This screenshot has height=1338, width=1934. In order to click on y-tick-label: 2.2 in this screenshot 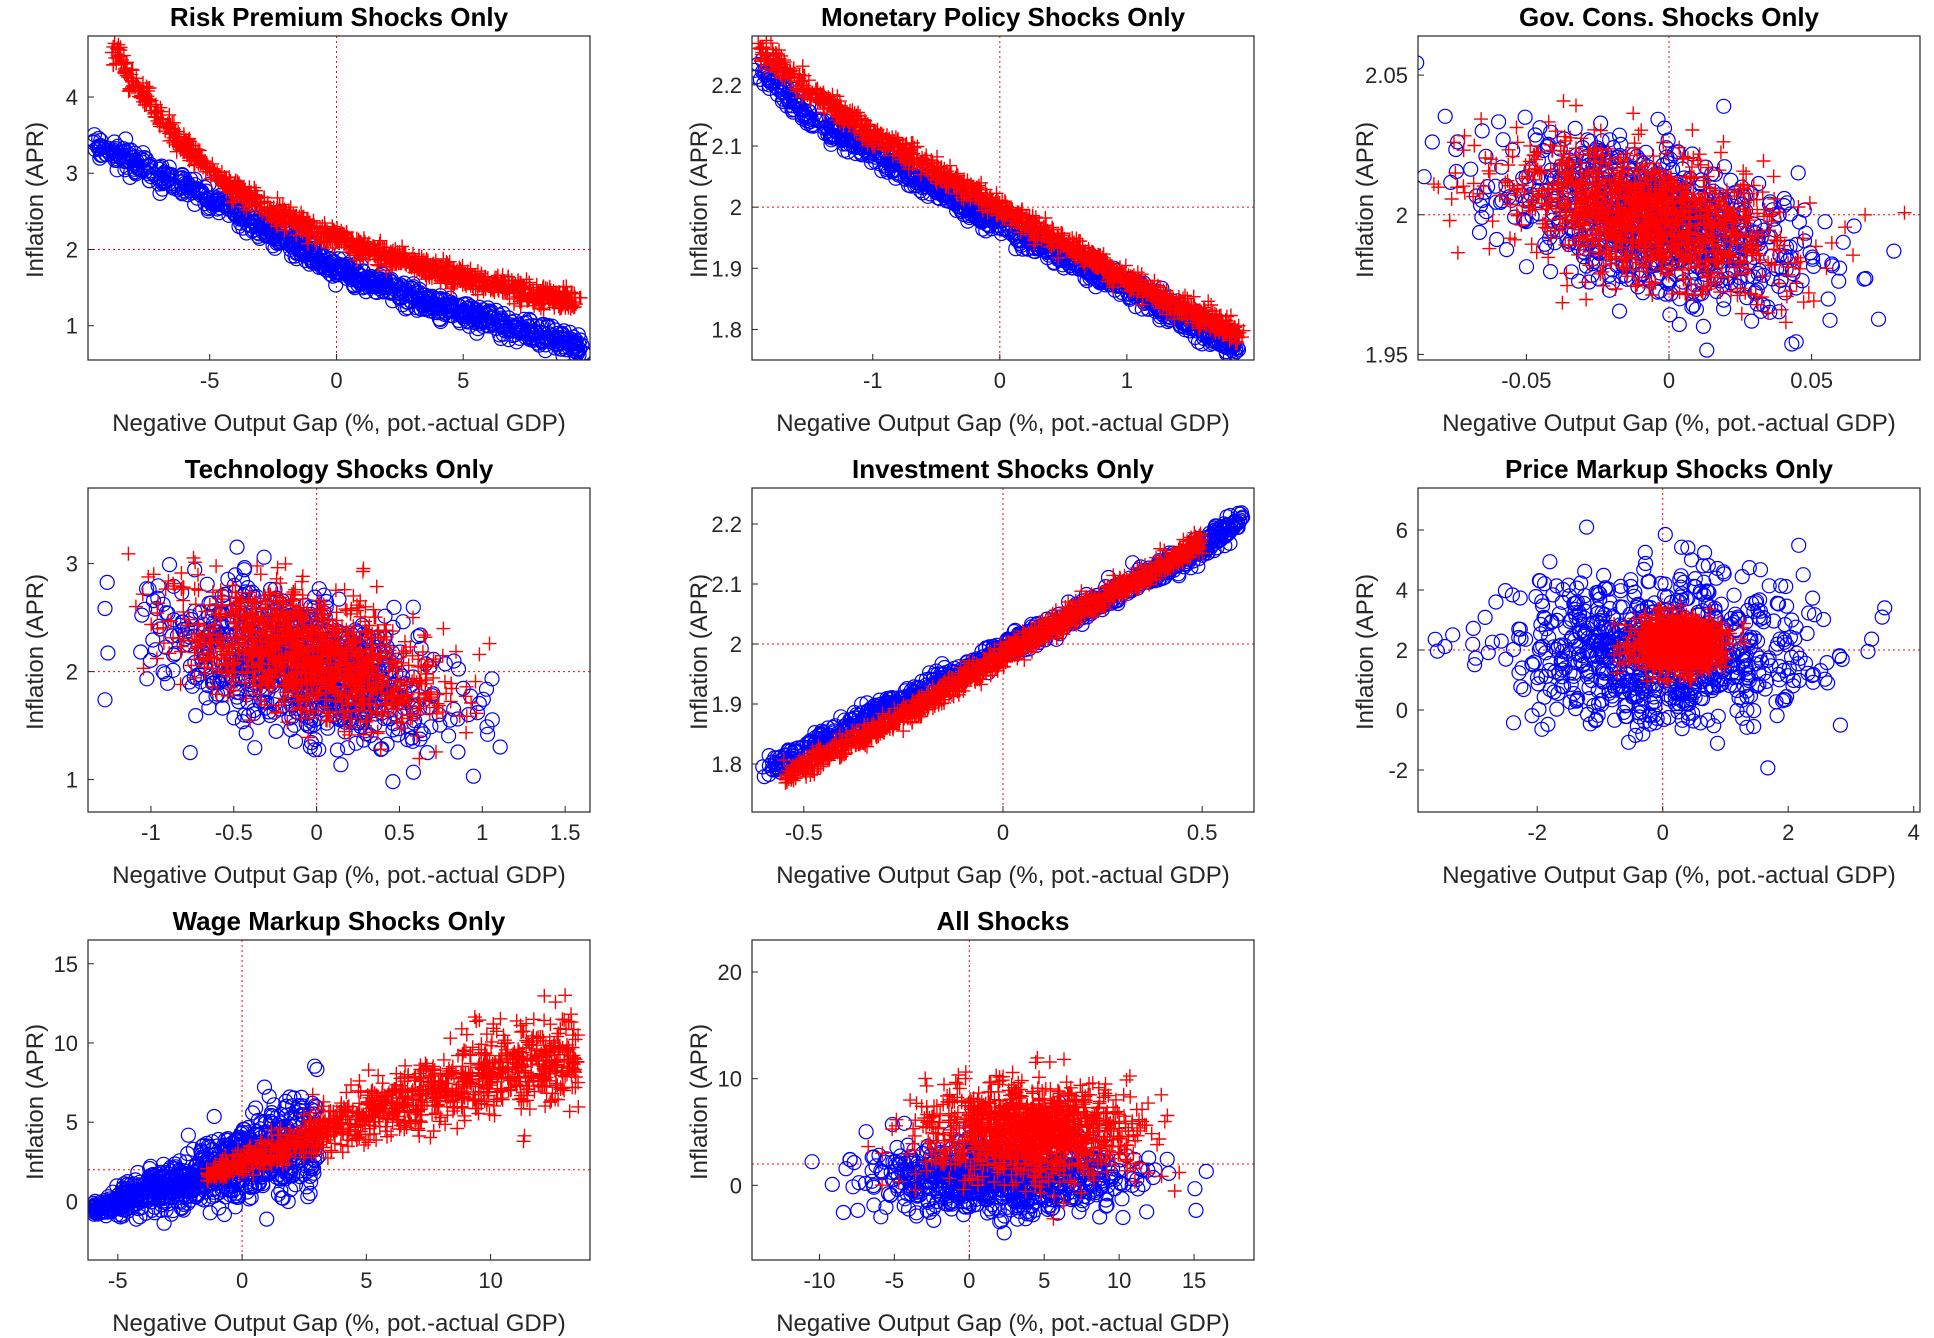, I will do `click(726, 85)`.